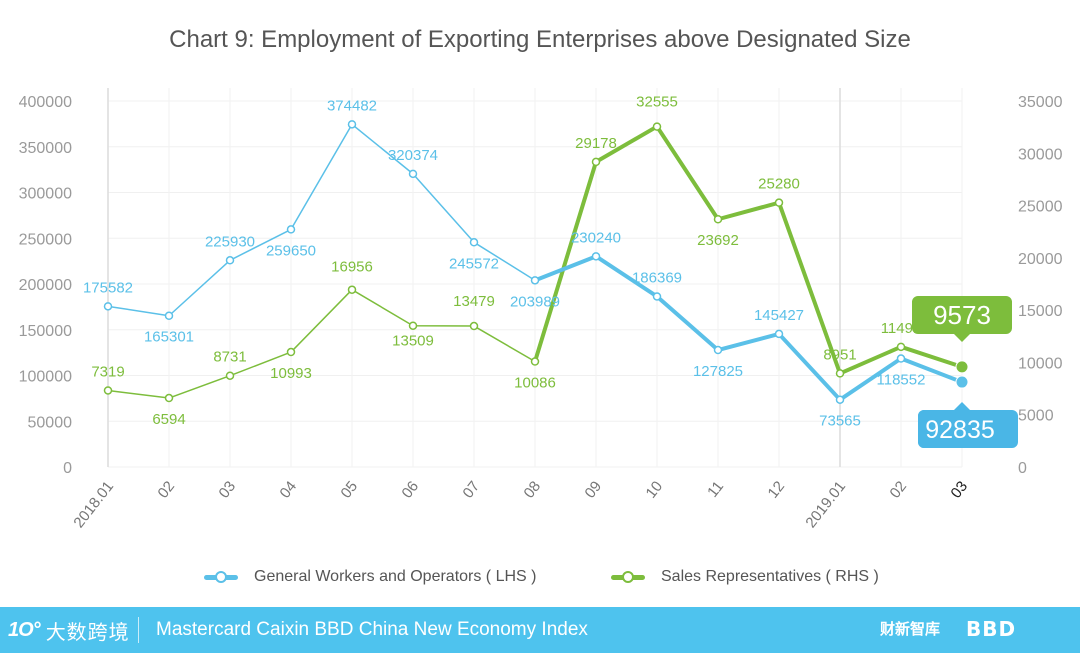 The width and height of the screenshot is (1080, 653). I want to click on green-data-label: 23692, so click(718, 240).